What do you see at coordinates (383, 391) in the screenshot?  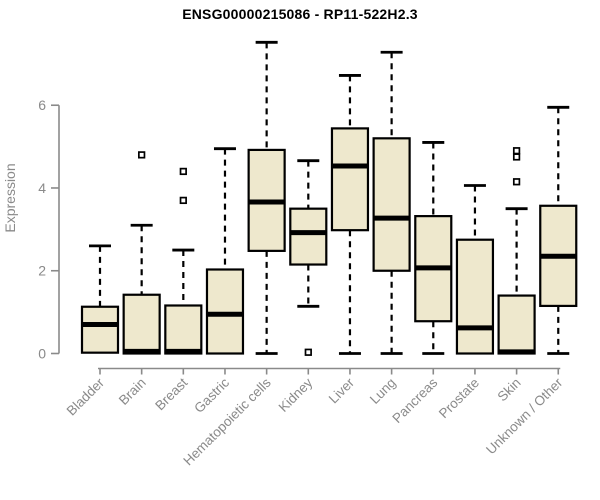 I see `x-category-label: Lung` at bounding box center [383, 391].